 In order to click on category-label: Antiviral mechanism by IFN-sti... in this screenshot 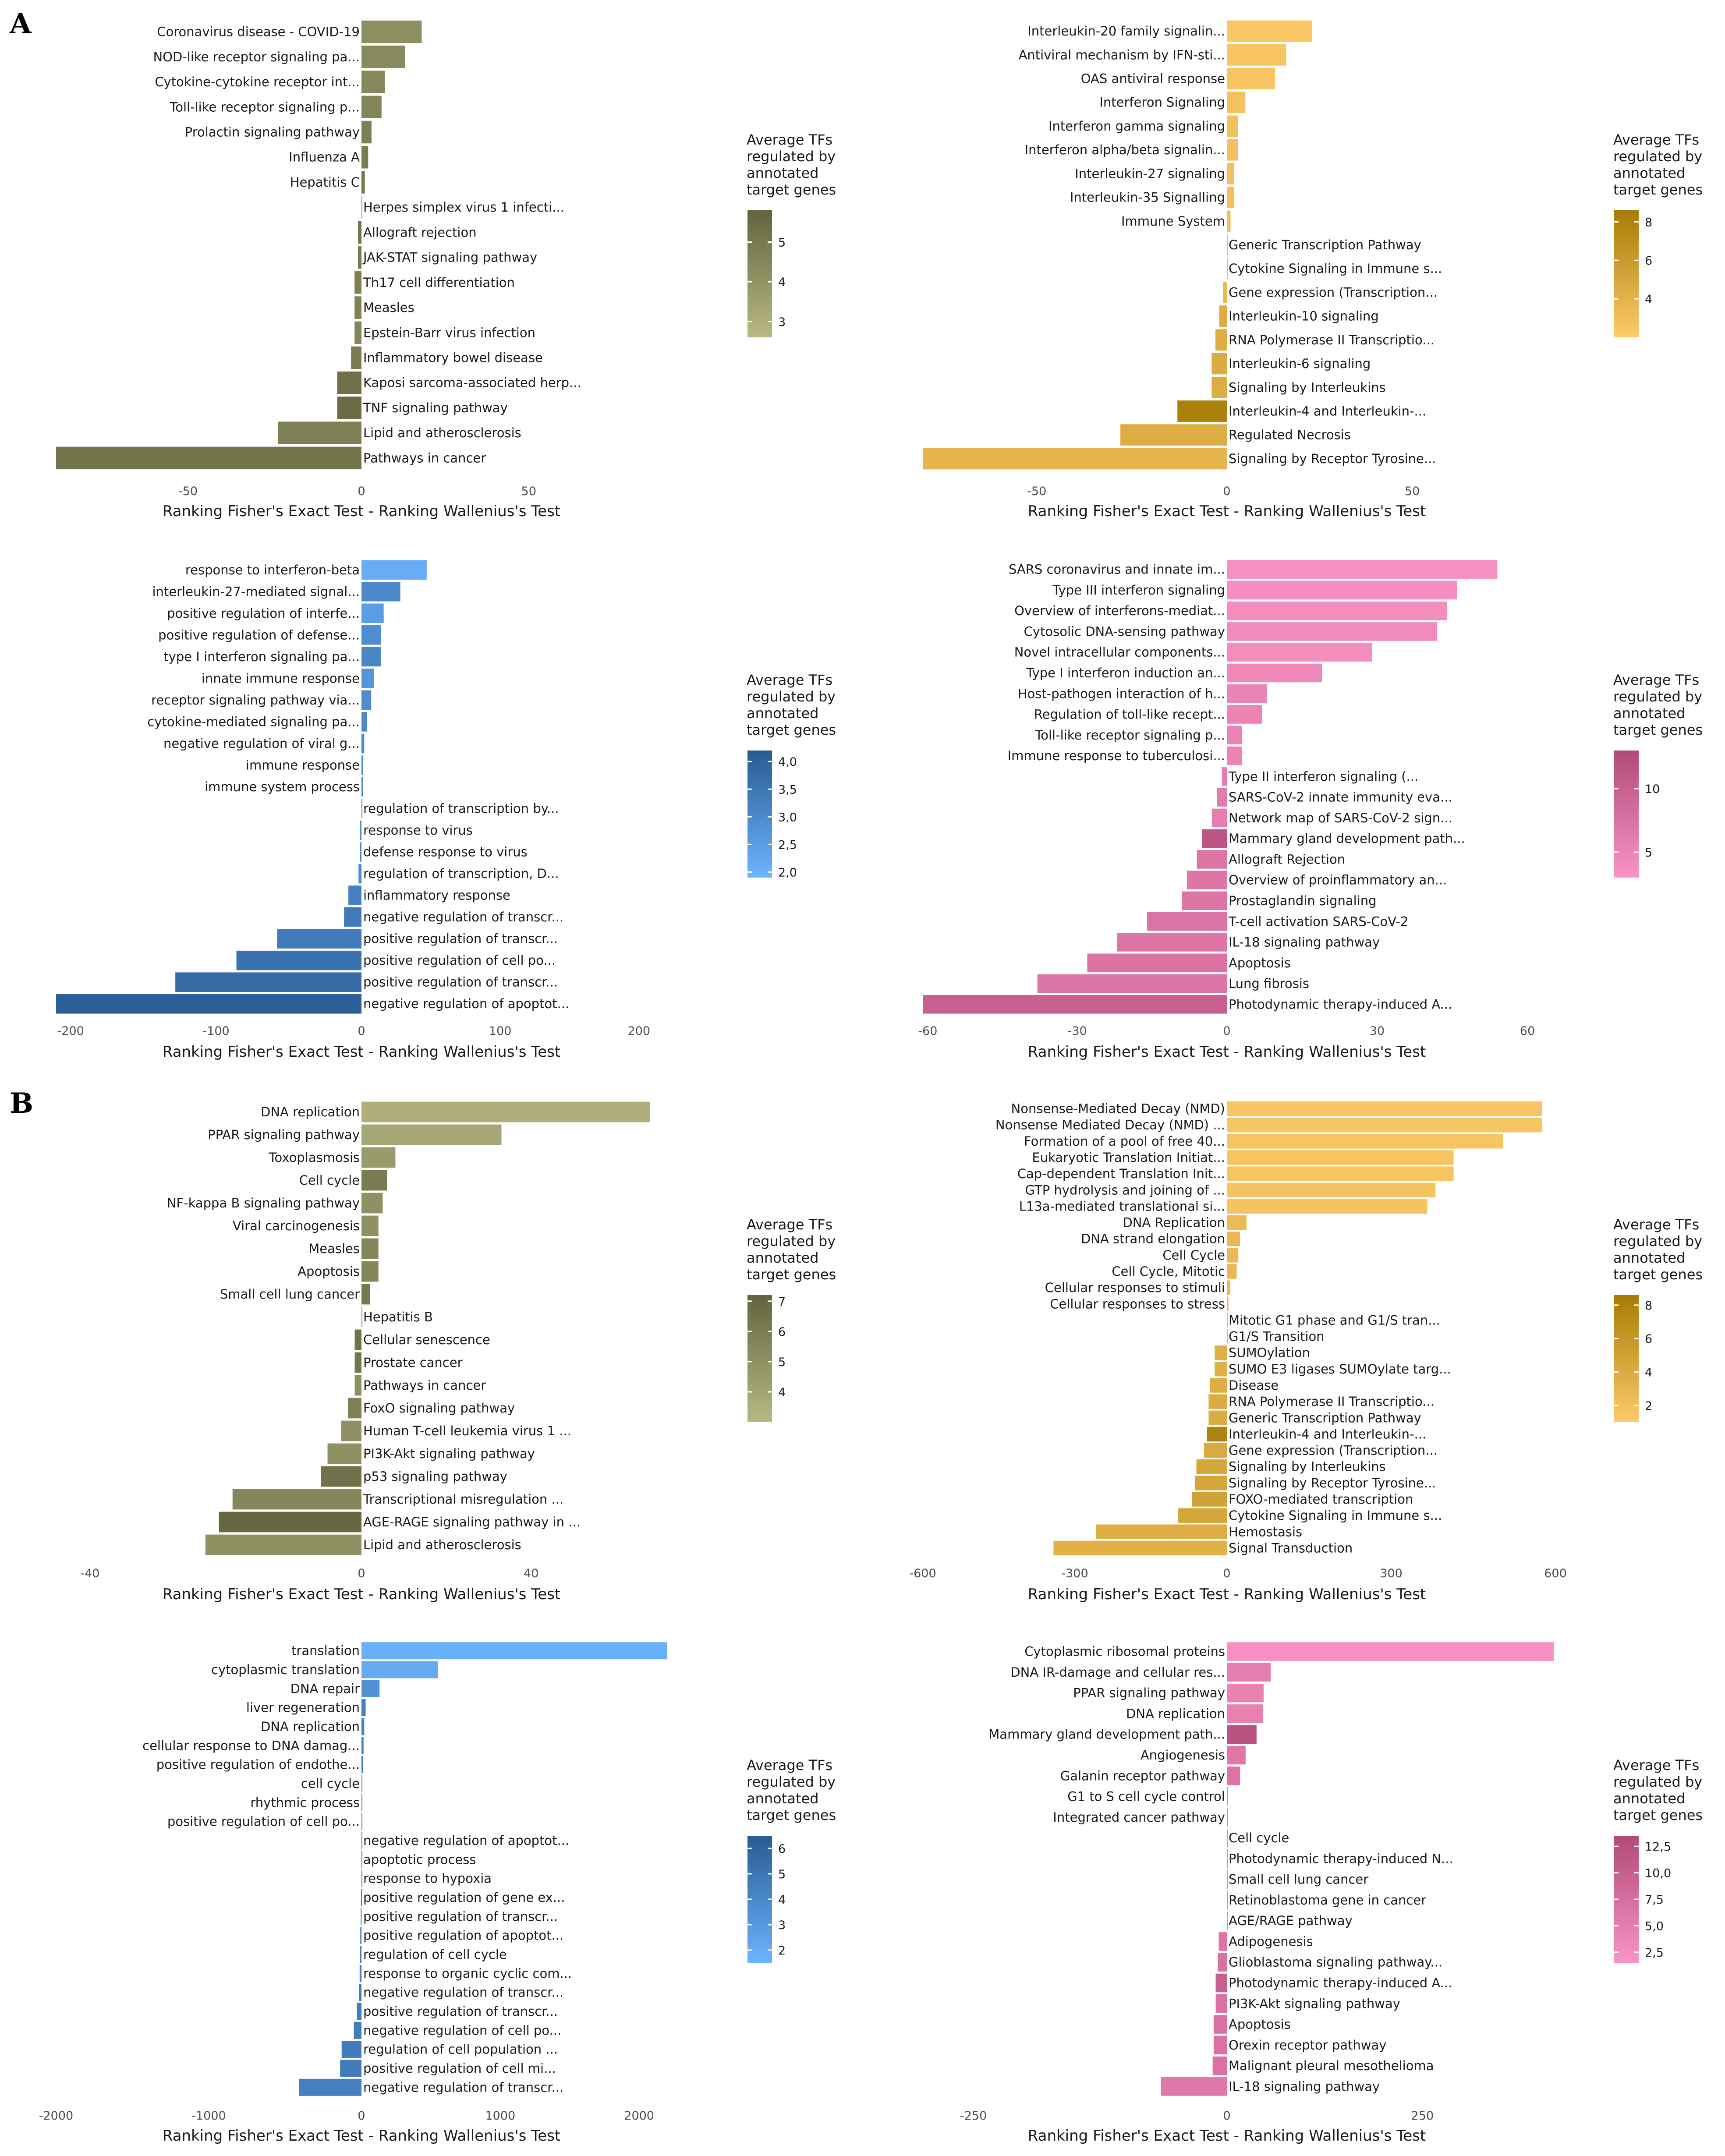, I will do `click(1122, 54)`.